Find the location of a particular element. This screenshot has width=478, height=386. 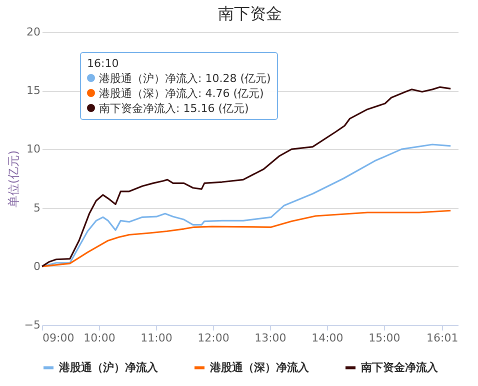

legend-label: 港股通（沪）净流入 is located at coordinates (108, 367).